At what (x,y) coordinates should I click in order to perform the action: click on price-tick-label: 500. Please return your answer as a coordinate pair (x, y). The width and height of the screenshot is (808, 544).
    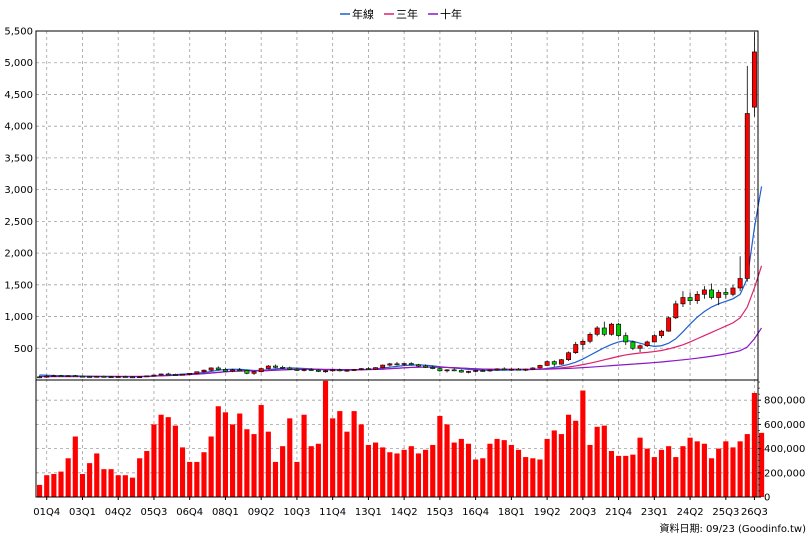
    Looking at the image, I should click on (23, 349).